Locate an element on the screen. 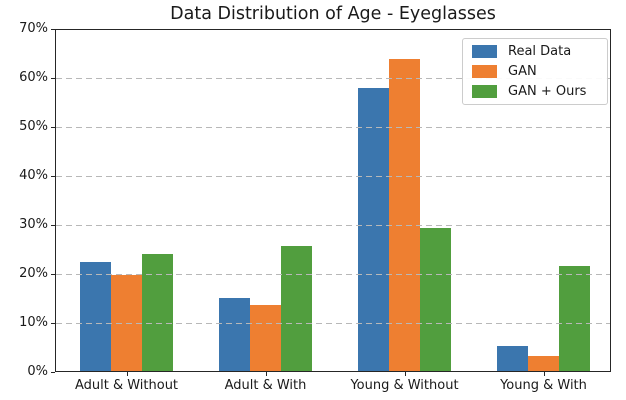  y-tick-label: 10% is located at coordinates (33, 322).